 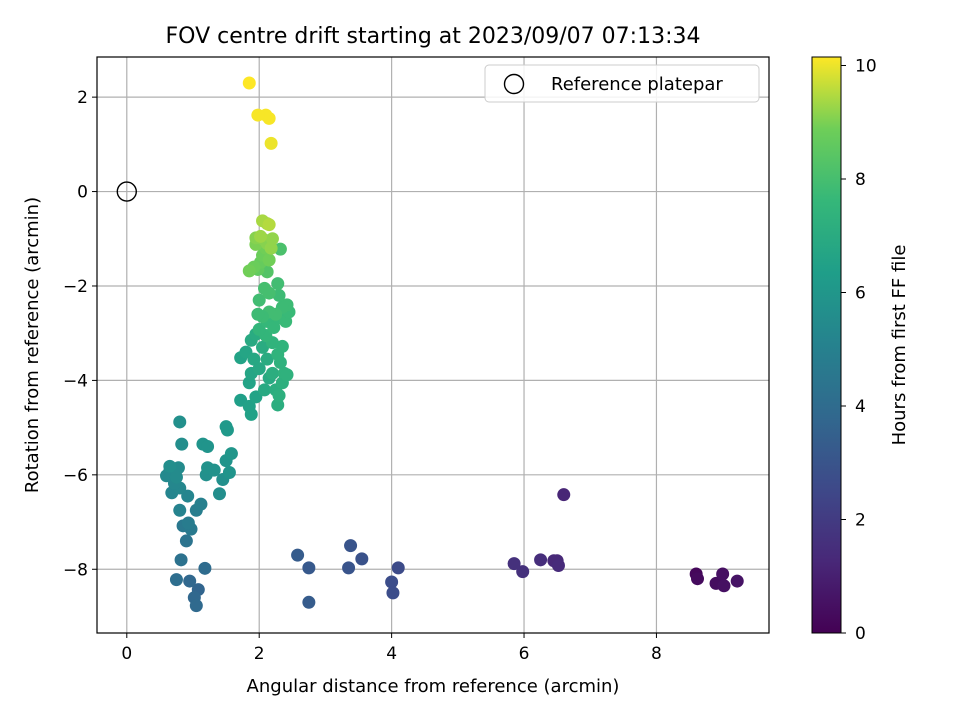 I want to click on legend: Reference platepar, so click(x=622, y=83).